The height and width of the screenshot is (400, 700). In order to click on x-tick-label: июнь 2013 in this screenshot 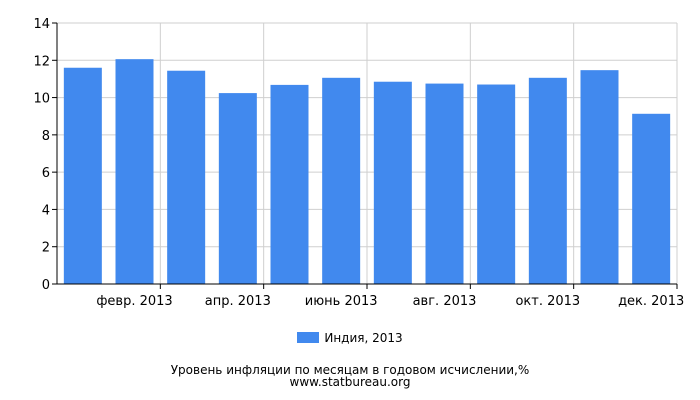, I will do `click(341, 301)`.